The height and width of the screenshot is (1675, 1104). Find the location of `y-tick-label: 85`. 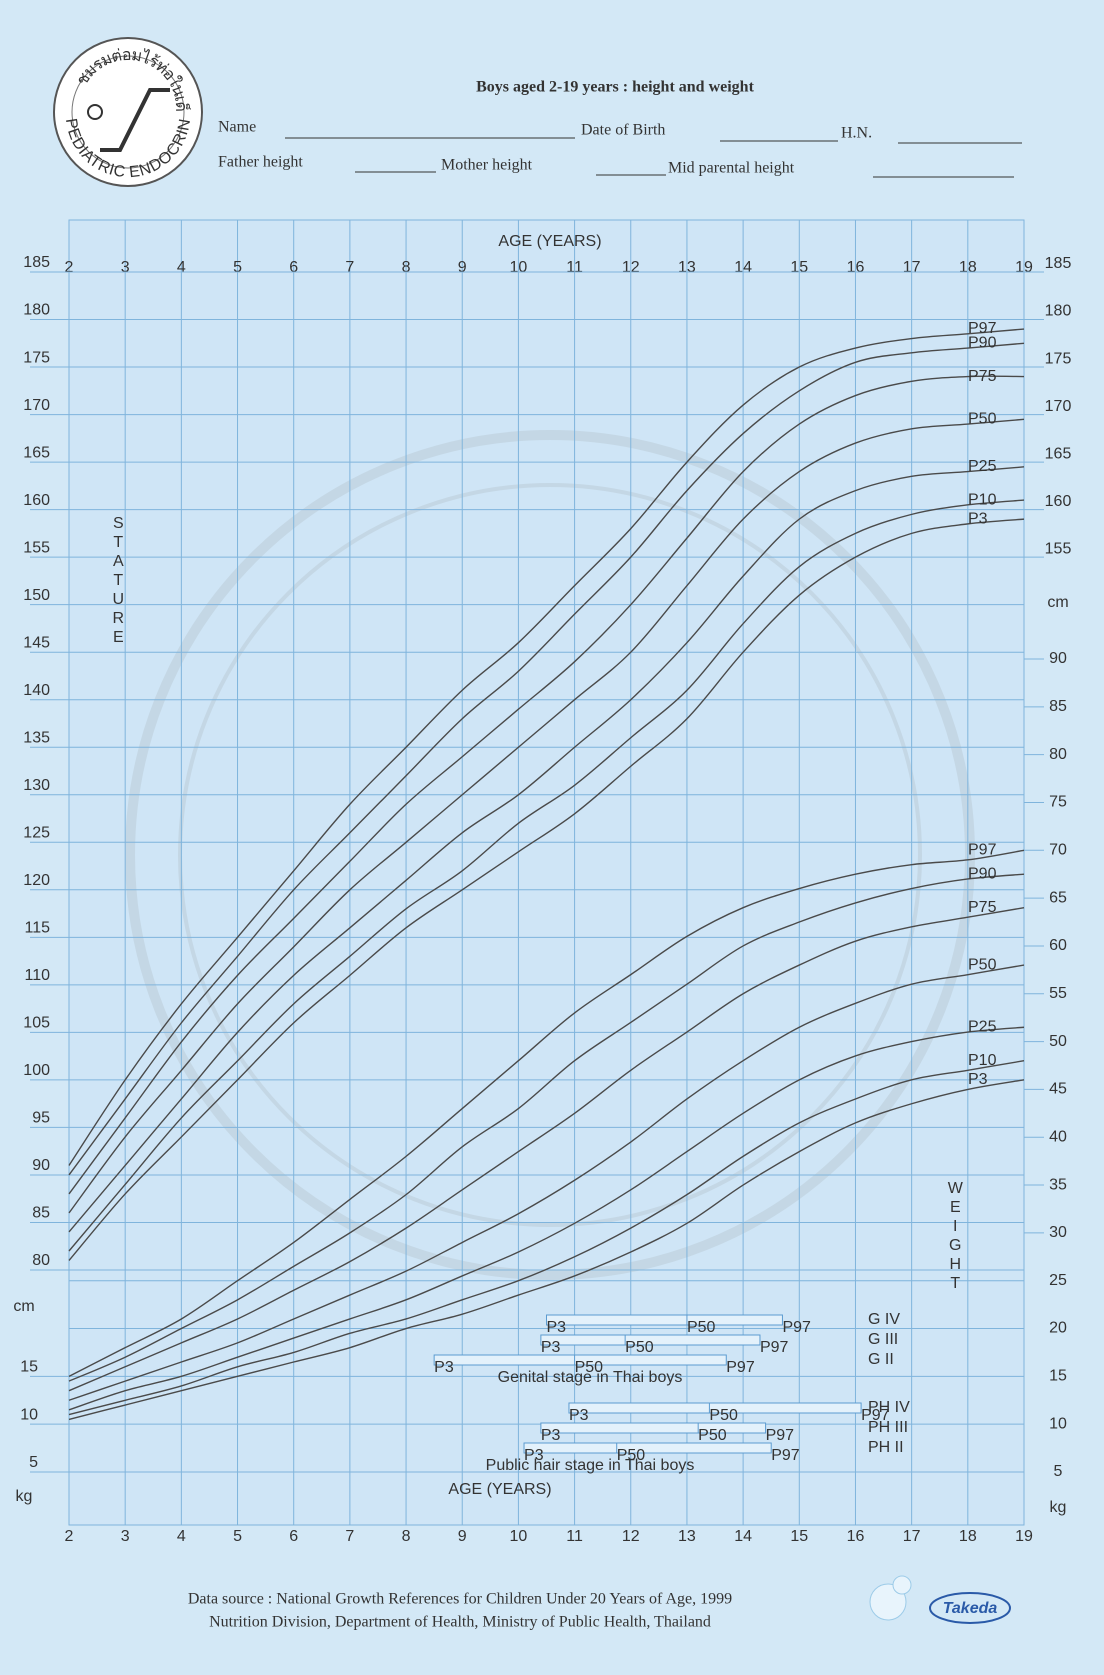

y-tick-label: 85 is located at coordinates (41, 1213).